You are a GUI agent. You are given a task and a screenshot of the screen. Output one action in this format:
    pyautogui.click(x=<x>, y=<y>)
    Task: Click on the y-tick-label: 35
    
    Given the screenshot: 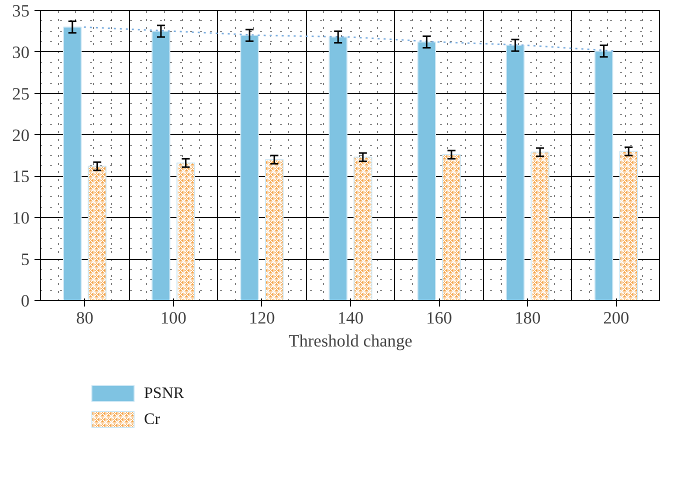 What is the action you would take?
    pyautogui.click(x=21, y=11)
    